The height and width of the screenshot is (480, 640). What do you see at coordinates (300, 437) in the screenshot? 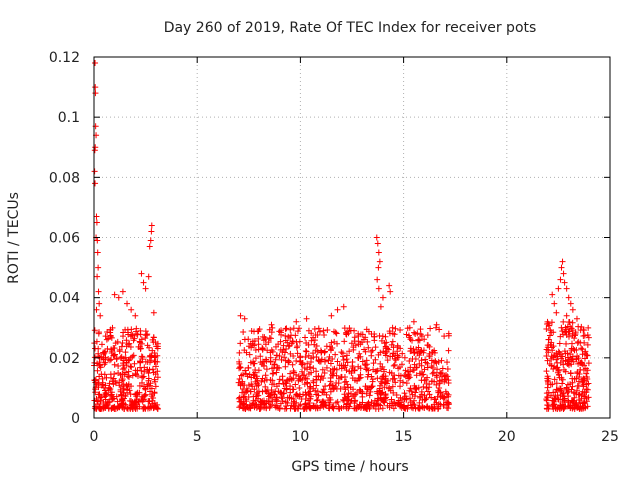
I see `x-tick-label: 10` at bounding box center [300, 437].